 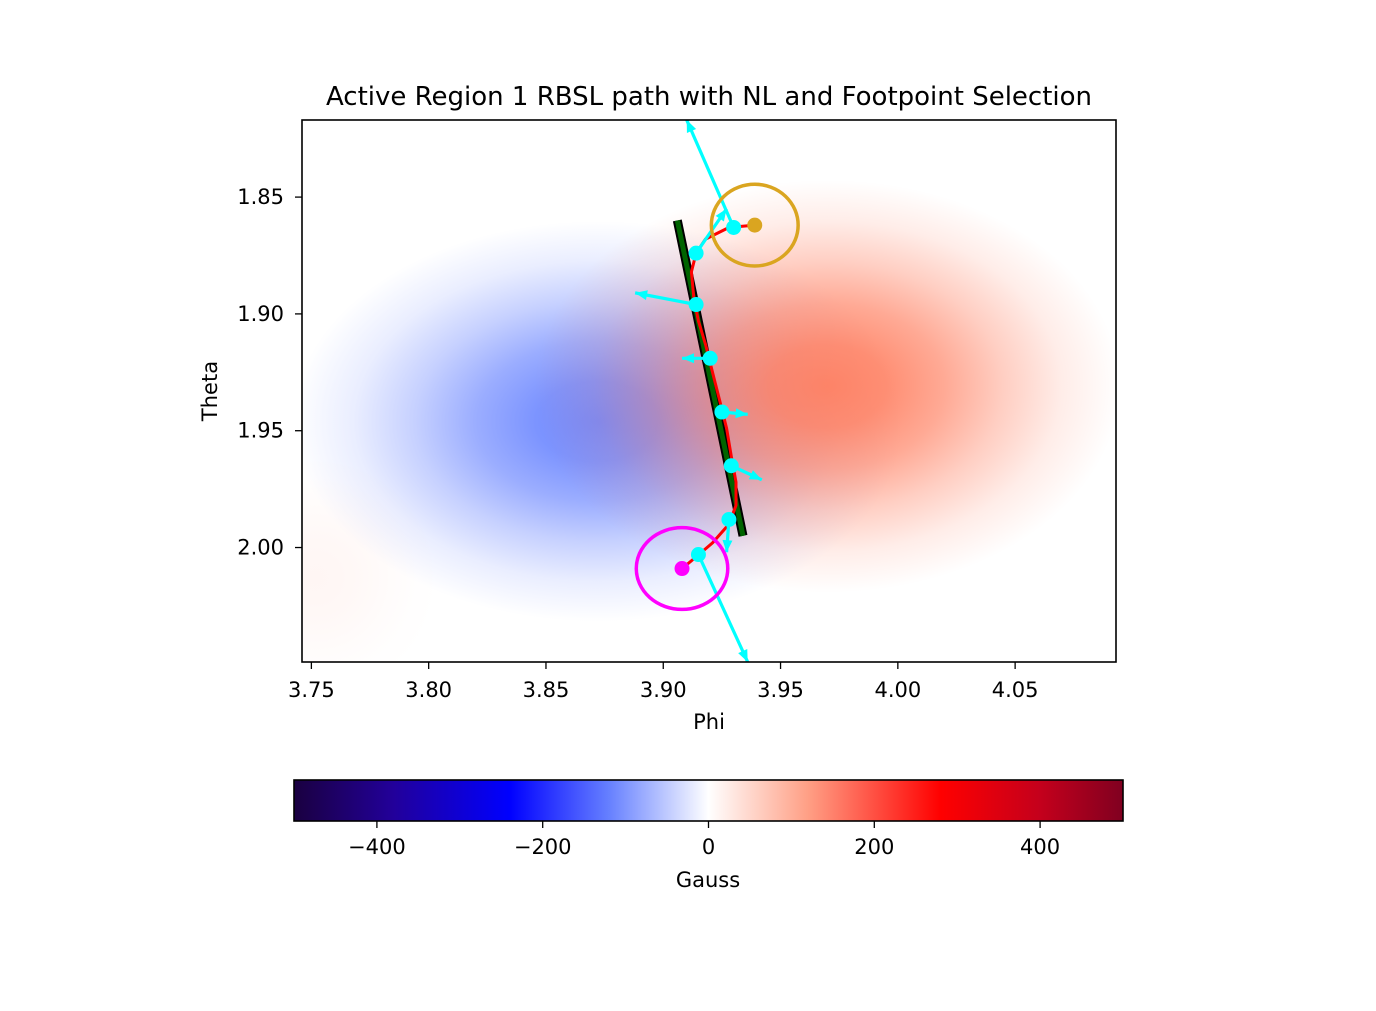 What do you see at coordinates (377, 847) in the screenshot?
I see `colorbar-tick-label: −400` at bounding box center [377, 847].